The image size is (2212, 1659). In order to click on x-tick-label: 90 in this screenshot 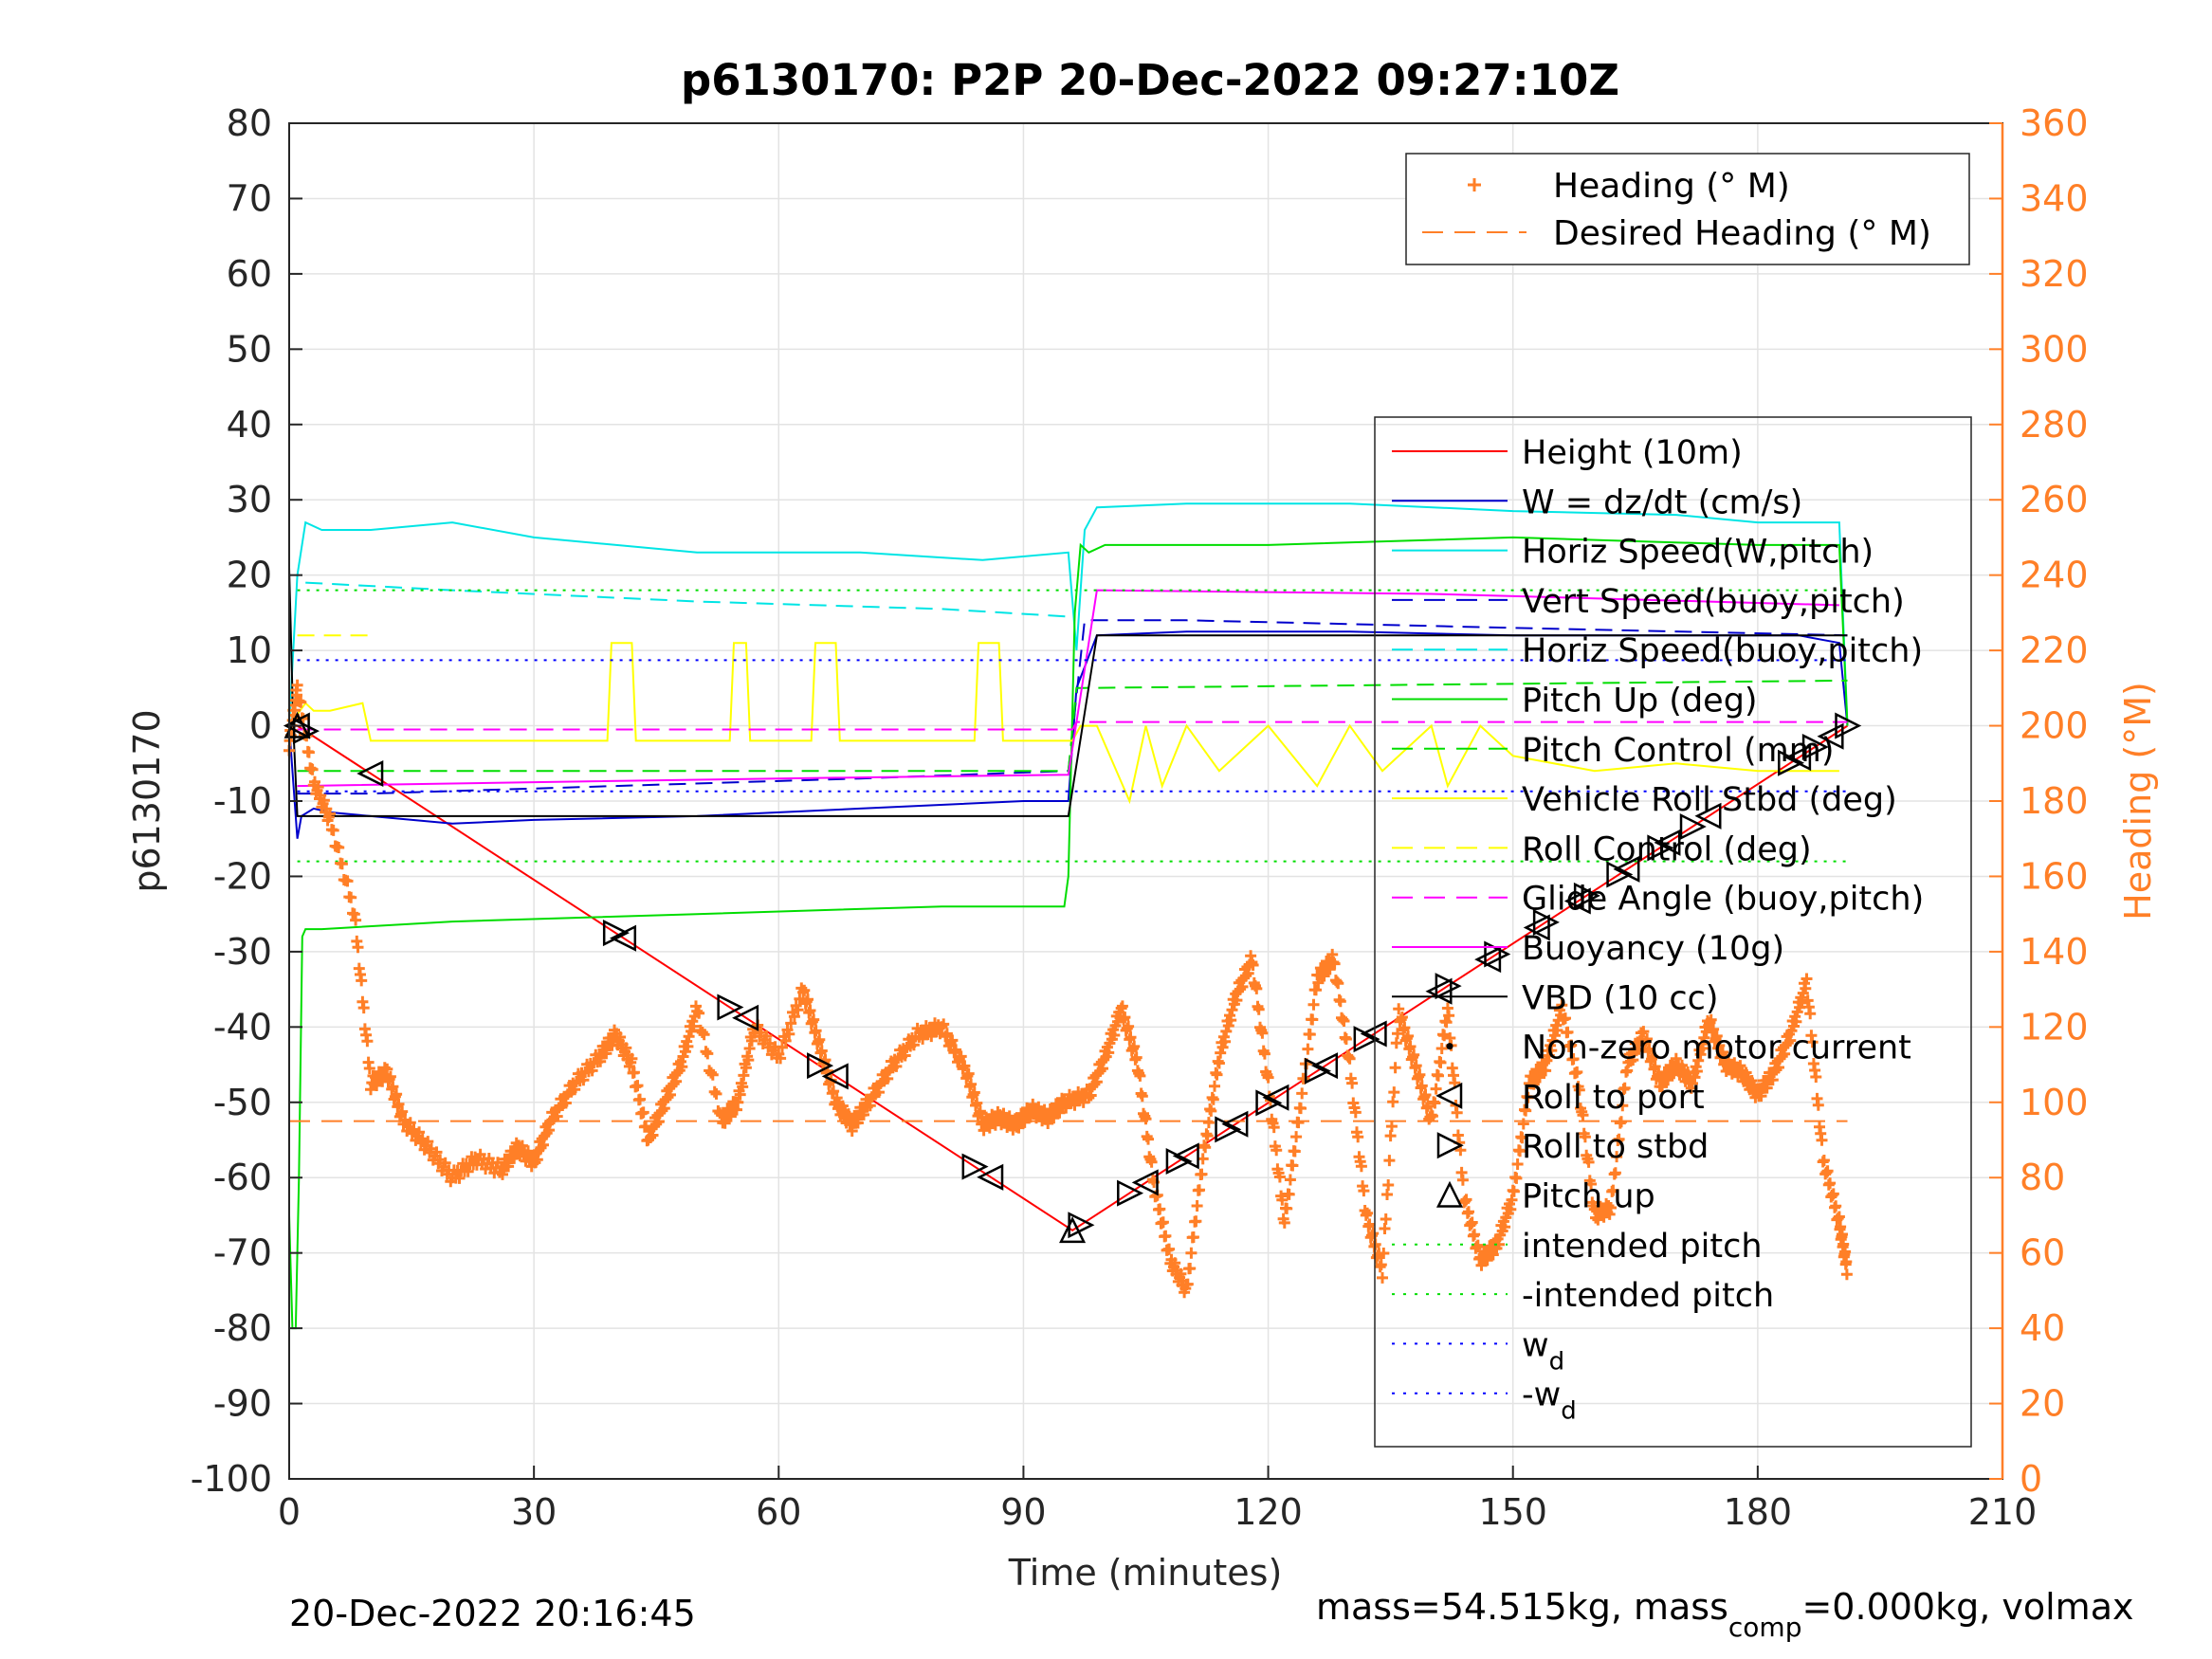, I will do `click(1023, 1512)`.